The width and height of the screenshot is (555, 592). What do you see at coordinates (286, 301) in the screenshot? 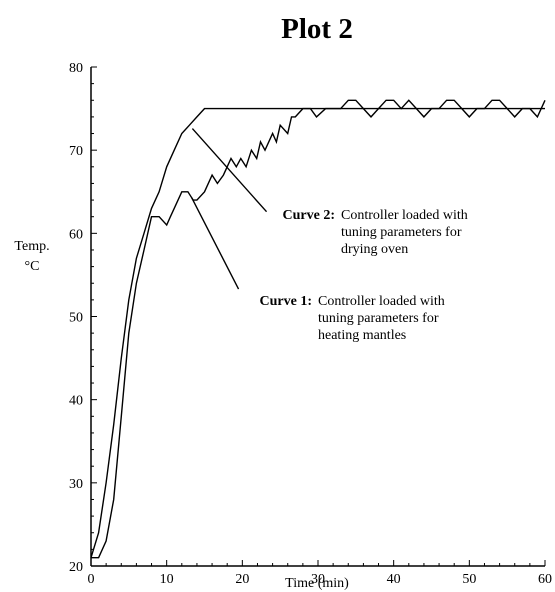
I see `annotation-label-curve-1: Curve 1:` at bounding box center [286, 301].